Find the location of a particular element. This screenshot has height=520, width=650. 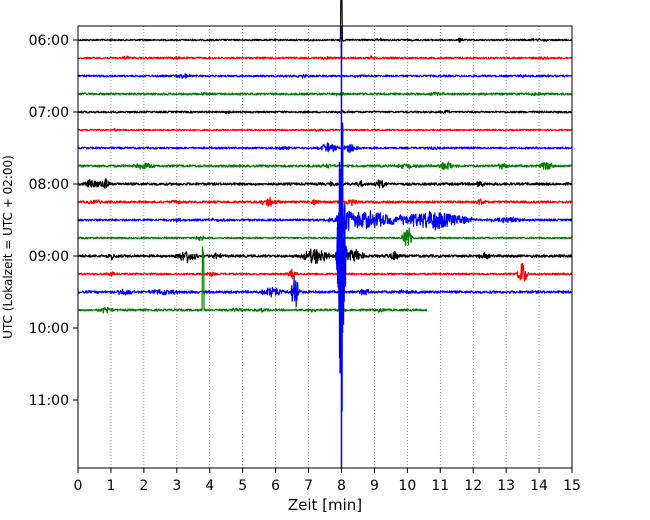

x-axis-label: Zeit [min] is located at coordinates (325, 505).